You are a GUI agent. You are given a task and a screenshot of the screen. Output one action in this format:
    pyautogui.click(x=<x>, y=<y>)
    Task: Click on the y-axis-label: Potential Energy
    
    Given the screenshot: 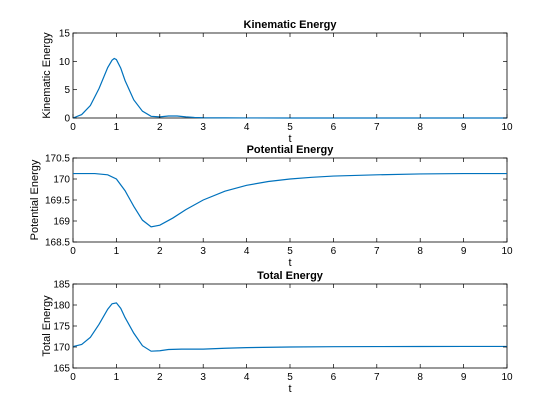 What is the action you would take?
    pyautogui.click(x=35, y=199)
    